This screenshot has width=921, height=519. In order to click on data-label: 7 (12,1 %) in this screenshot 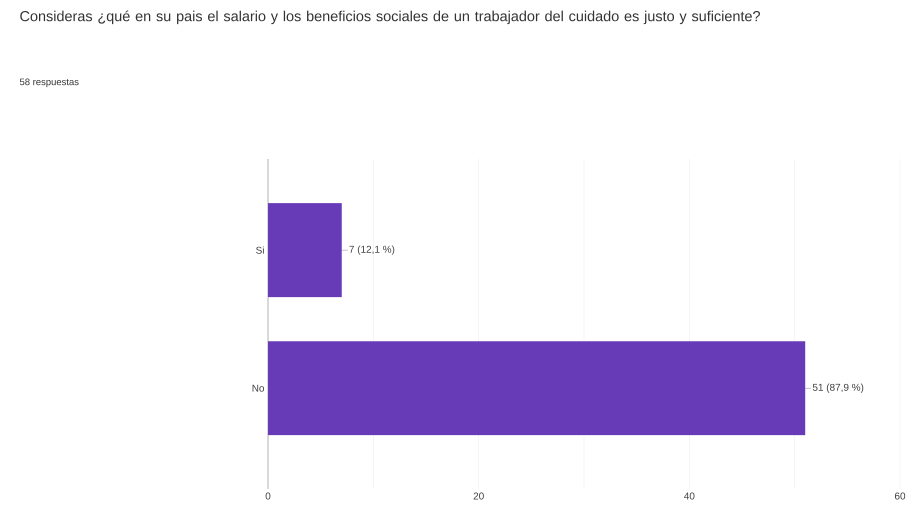, I will do `click(371, 250)`.